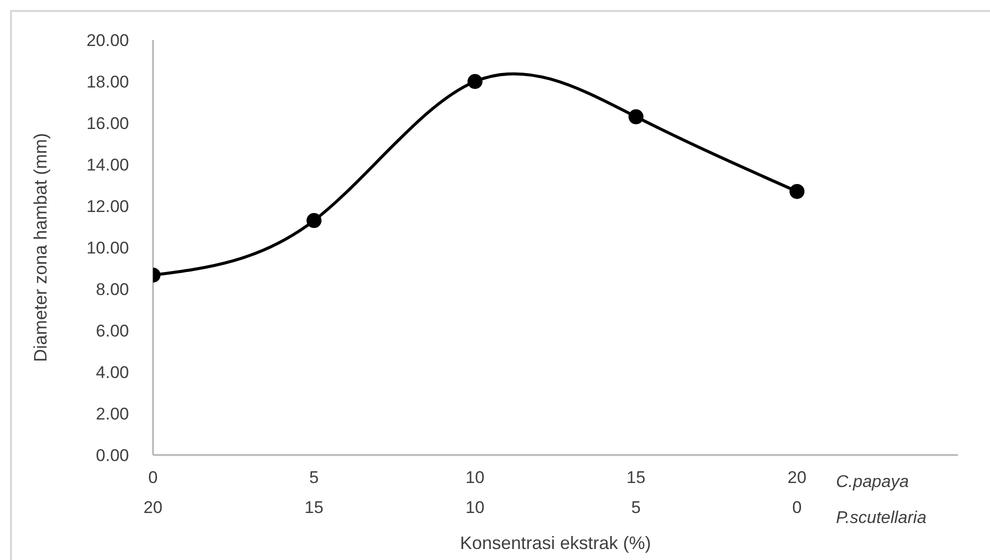  What do you see at coordinates (881, 518) in the screenshot?
I see `text: P.scutellaria` at bounding box center [881, 518].